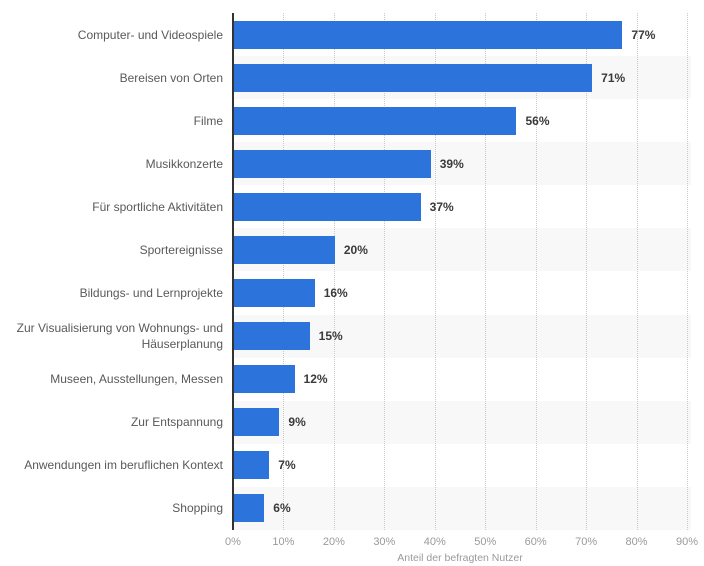  What do you see at coordinates (233, 271) in the screenshot?
I see `y-axis-line` at bounding box center [233, 271].